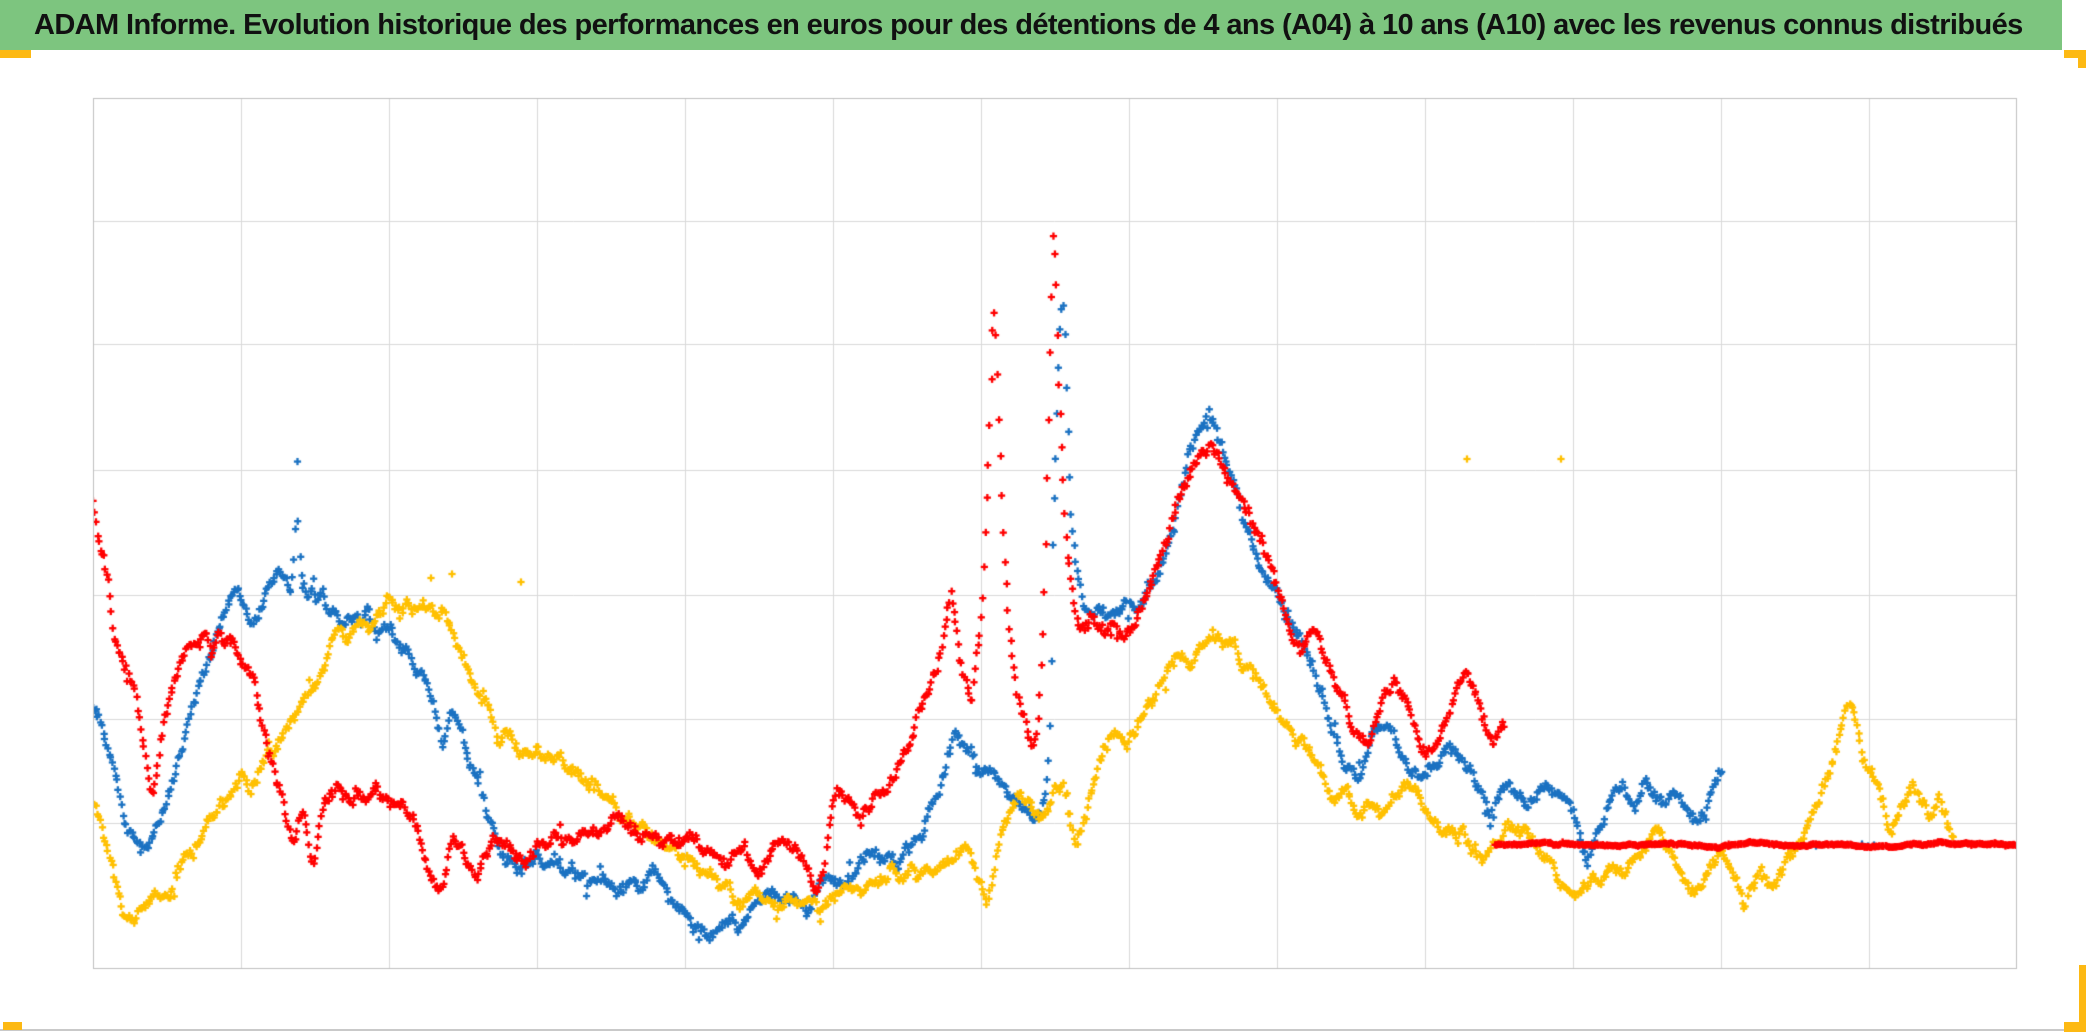 Image resolution: width=2086 pixels, height=1032 pixels. I want to click on corner-mark-top-left, so click(15, 54).